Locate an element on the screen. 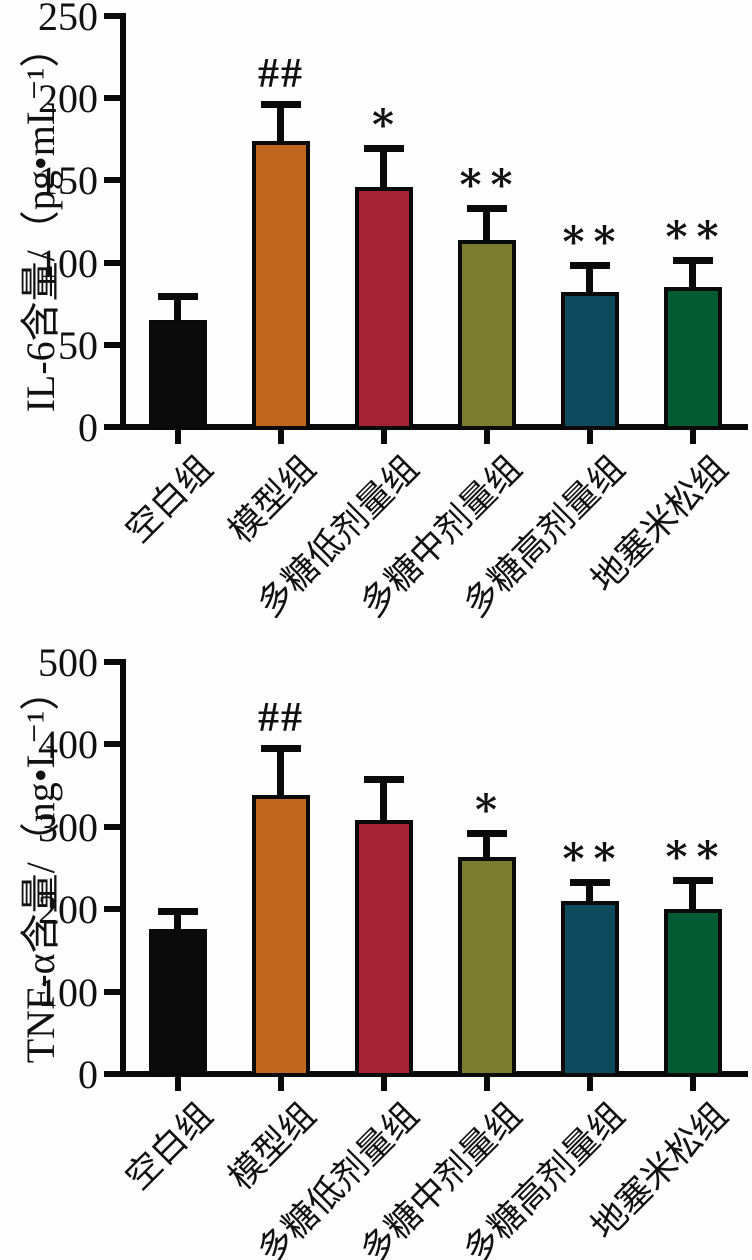 Image resolution: width=752 pixels, height=1260 pixels. y-tick-label: 150 is located at coordinates (68, 181).